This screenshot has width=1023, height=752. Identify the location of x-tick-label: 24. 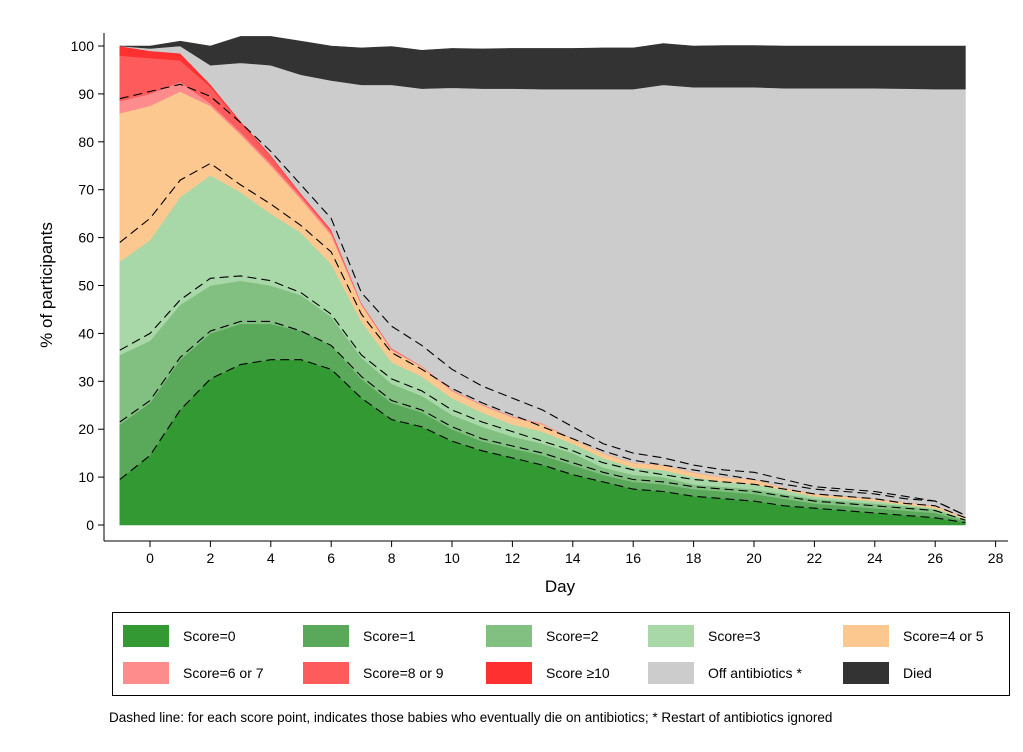
(875, 558).